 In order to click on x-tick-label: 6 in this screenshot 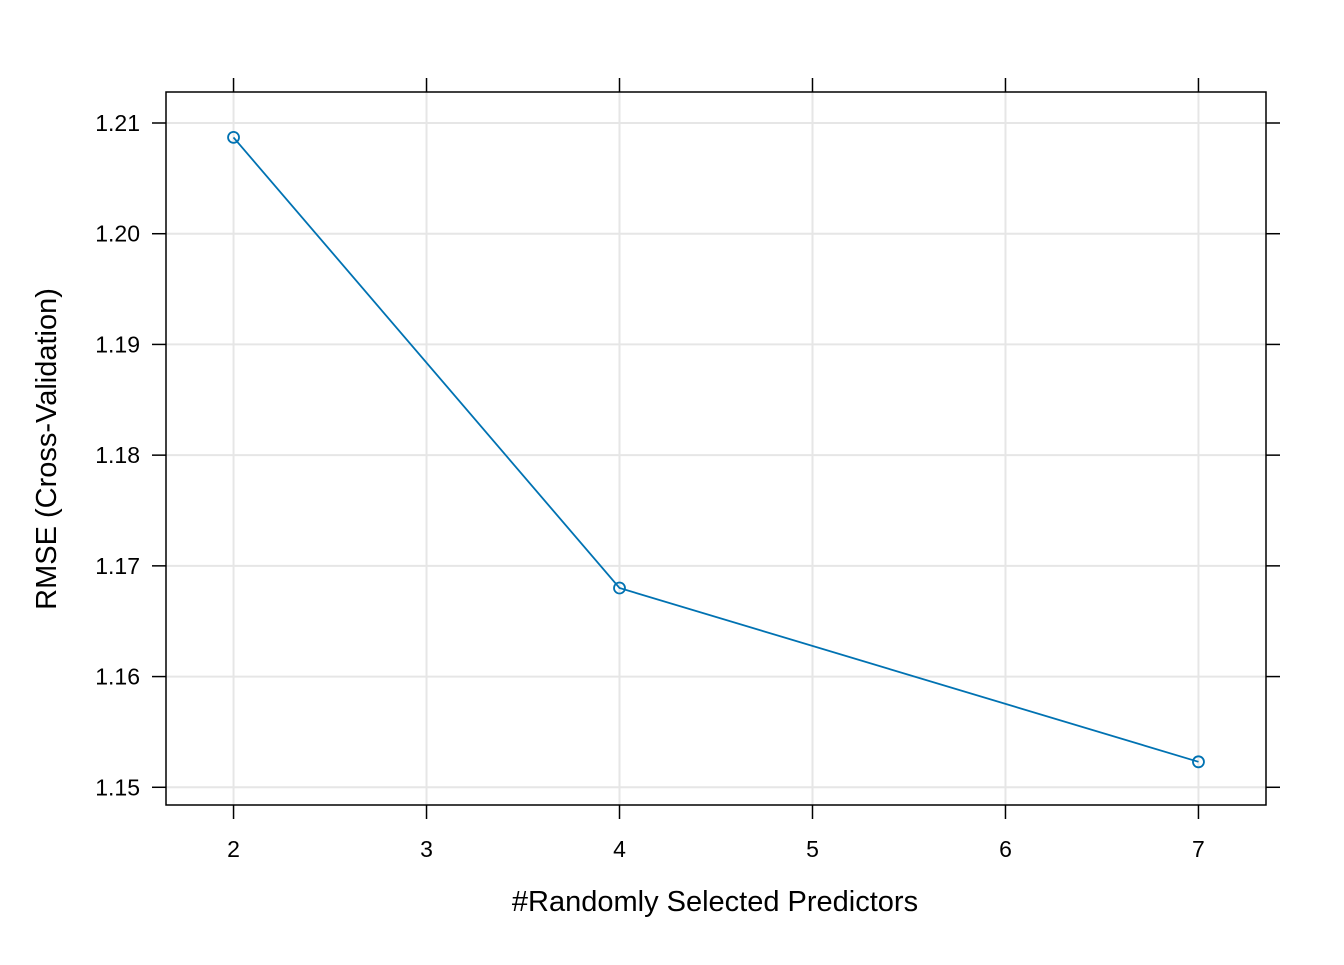, I will do `click(1005, 849)`.